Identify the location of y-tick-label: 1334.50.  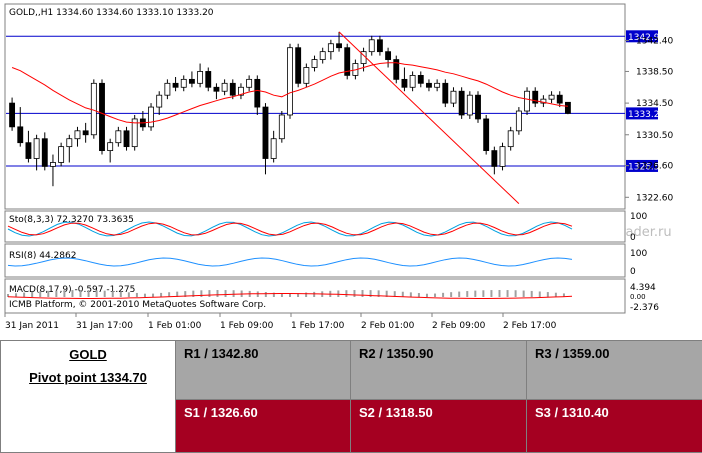
(654, 104).